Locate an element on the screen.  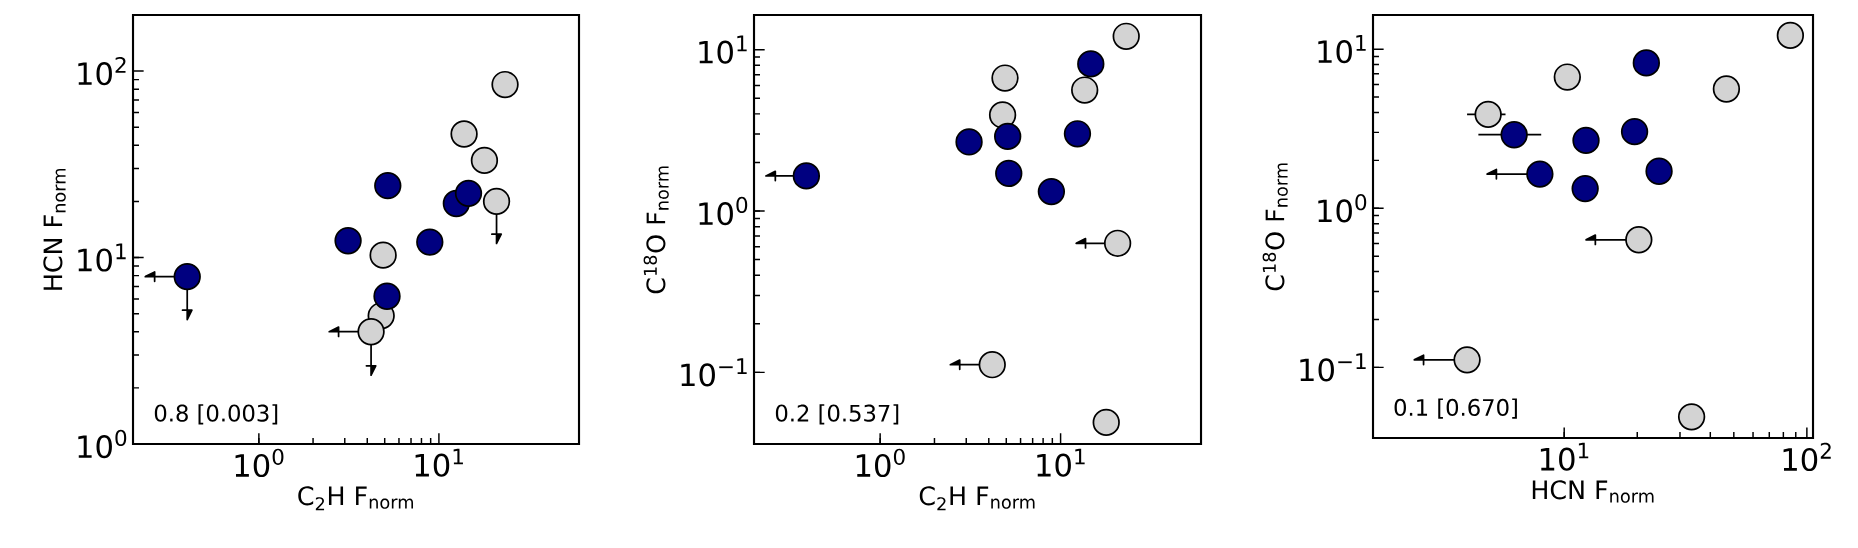
y-axis-title: HCN F$_{norm}$ is located at coordinates (54, 229).